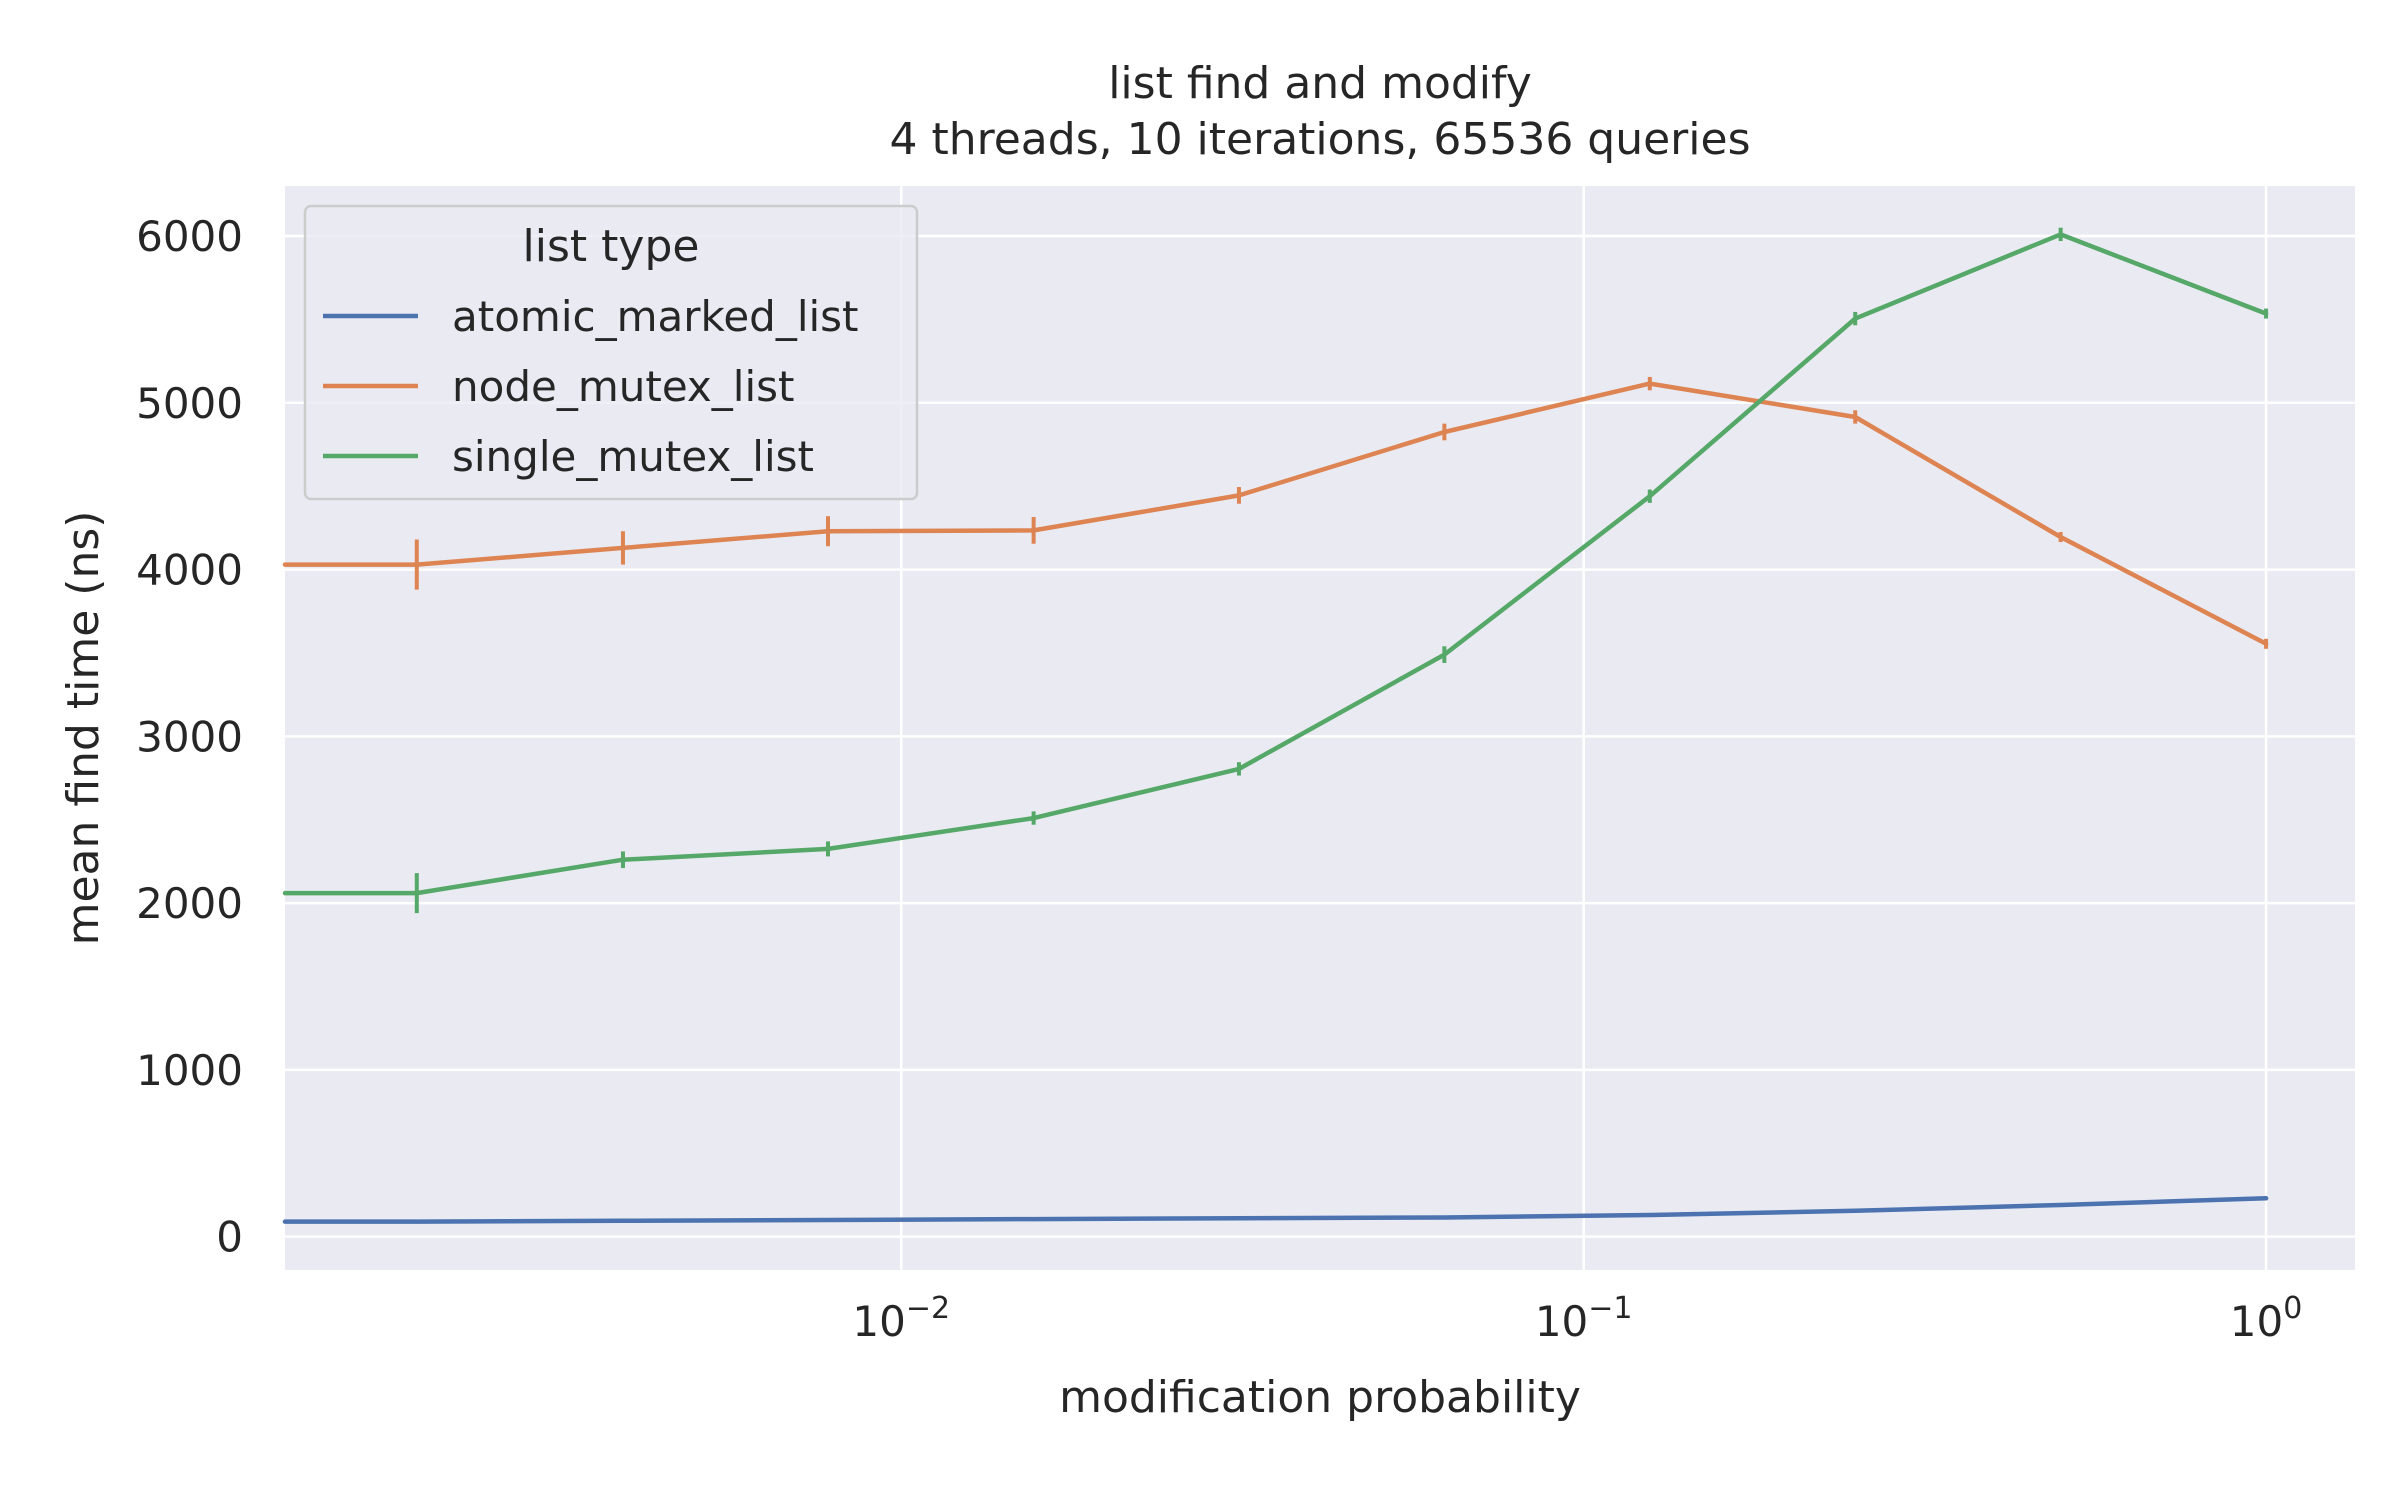 Image resolution: width=2400 pixels, height=1500 pixels. What do you see at coordinates (1275, 1210) in the screenshot?
I see `series-atomic_marked_list` at bounding box center [1275, 1210].